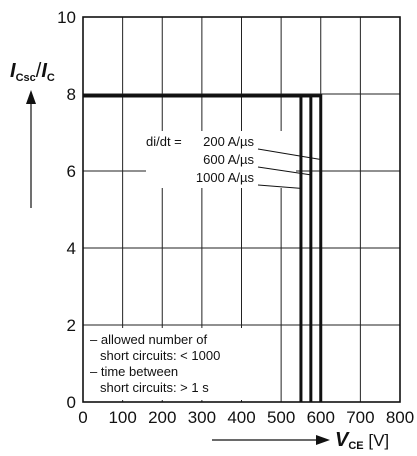  What do you see at coordinates (241, 417) in the screenshot?
I see `x-tick-label: 400` at bounding box center [241, 417].